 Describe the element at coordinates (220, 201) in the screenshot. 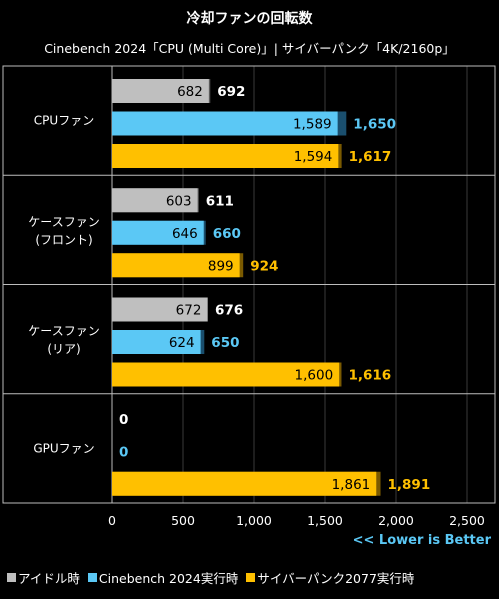

I see `bar-max-label-0-1: 611` at that location.